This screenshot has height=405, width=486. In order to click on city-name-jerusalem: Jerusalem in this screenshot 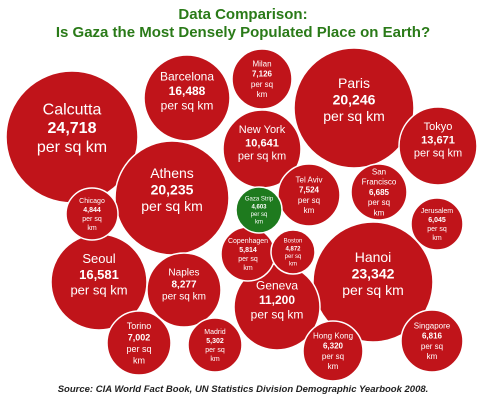, I will do `click(437, 211)`.